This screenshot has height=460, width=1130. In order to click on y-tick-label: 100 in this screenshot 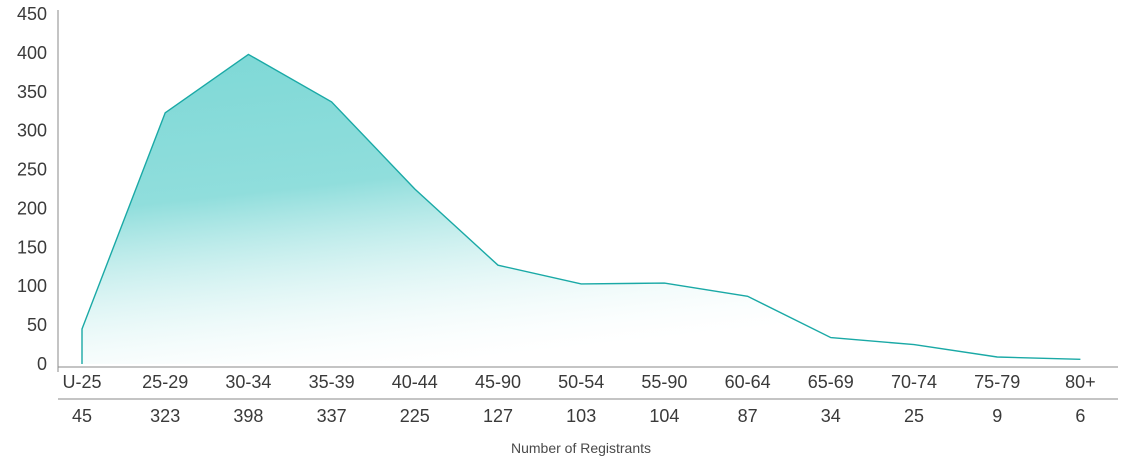, I will do `click(32, 286)`.